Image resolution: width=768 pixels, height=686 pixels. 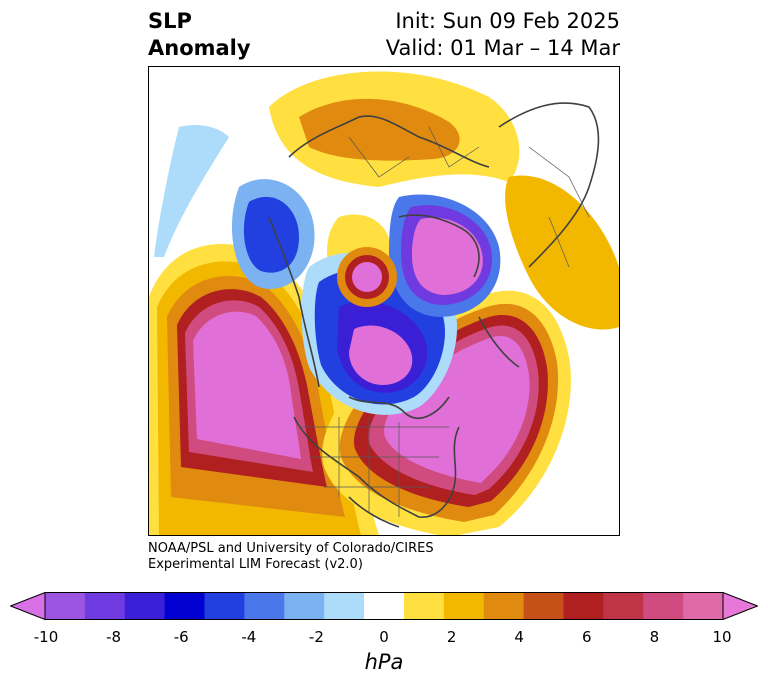 I want to click on colorbar, so click(x=384, y=606).